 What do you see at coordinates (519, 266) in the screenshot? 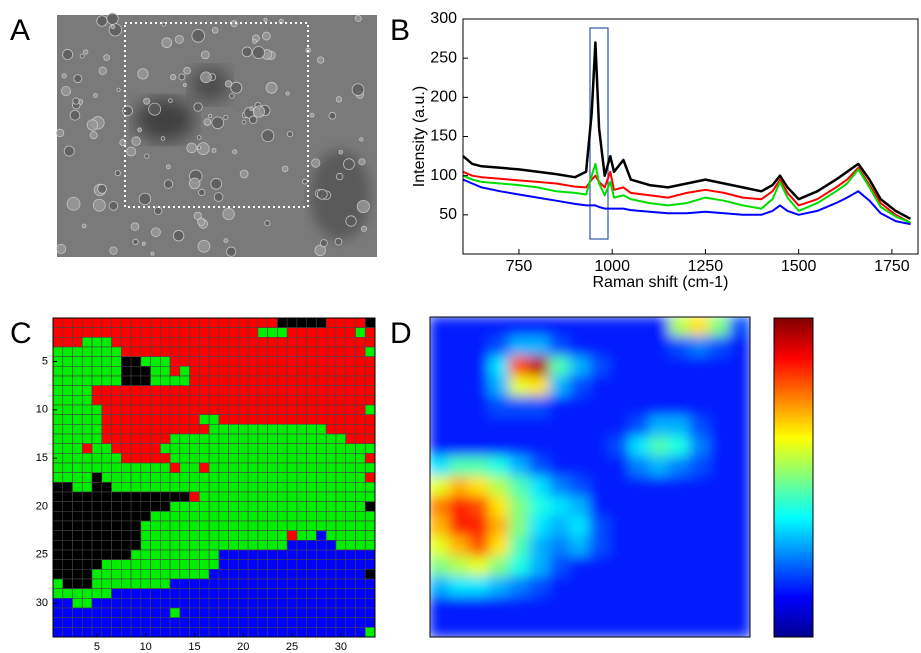
I see `x-tick-label: 750` at bounding box center [519, 266].